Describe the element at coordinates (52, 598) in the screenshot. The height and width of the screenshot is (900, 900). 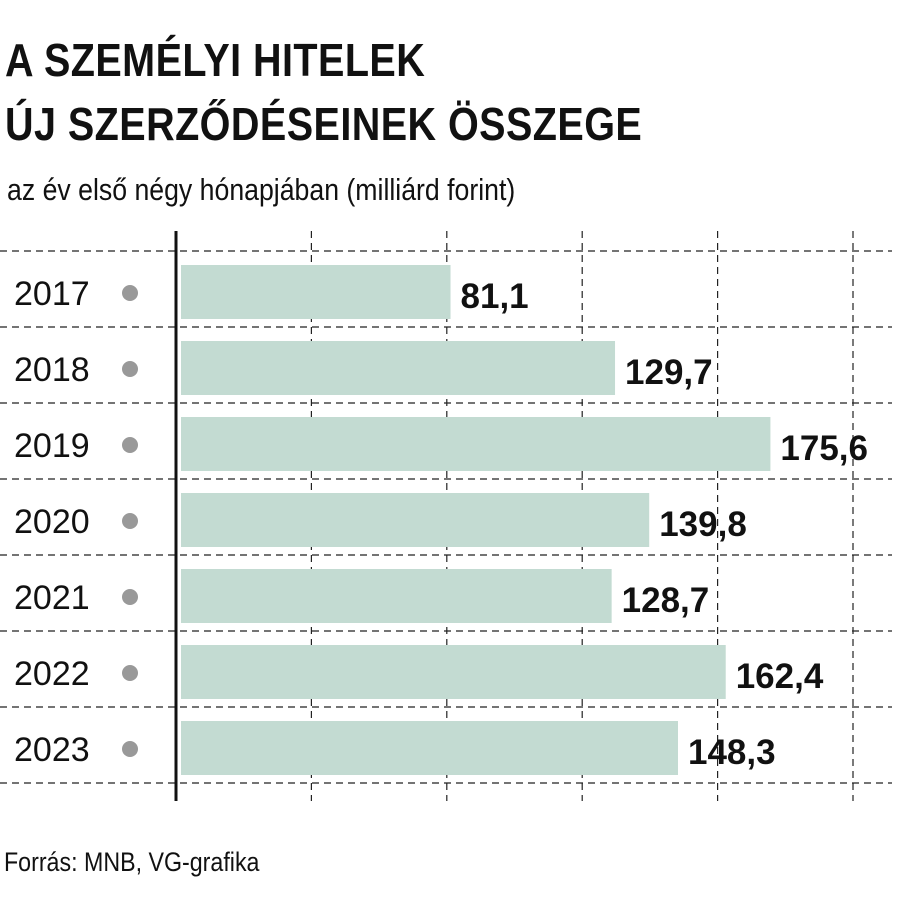
I see `year-label-2021: 2021` at that location.